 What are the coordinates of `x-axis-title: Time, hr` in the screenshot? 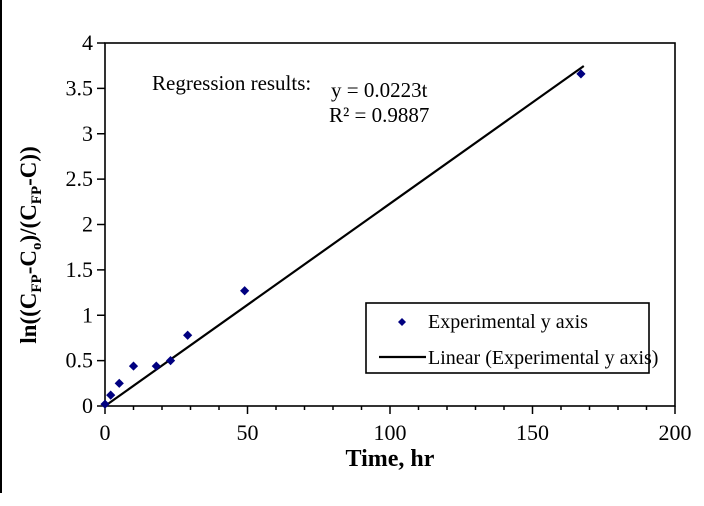 It's located at (390, 459).